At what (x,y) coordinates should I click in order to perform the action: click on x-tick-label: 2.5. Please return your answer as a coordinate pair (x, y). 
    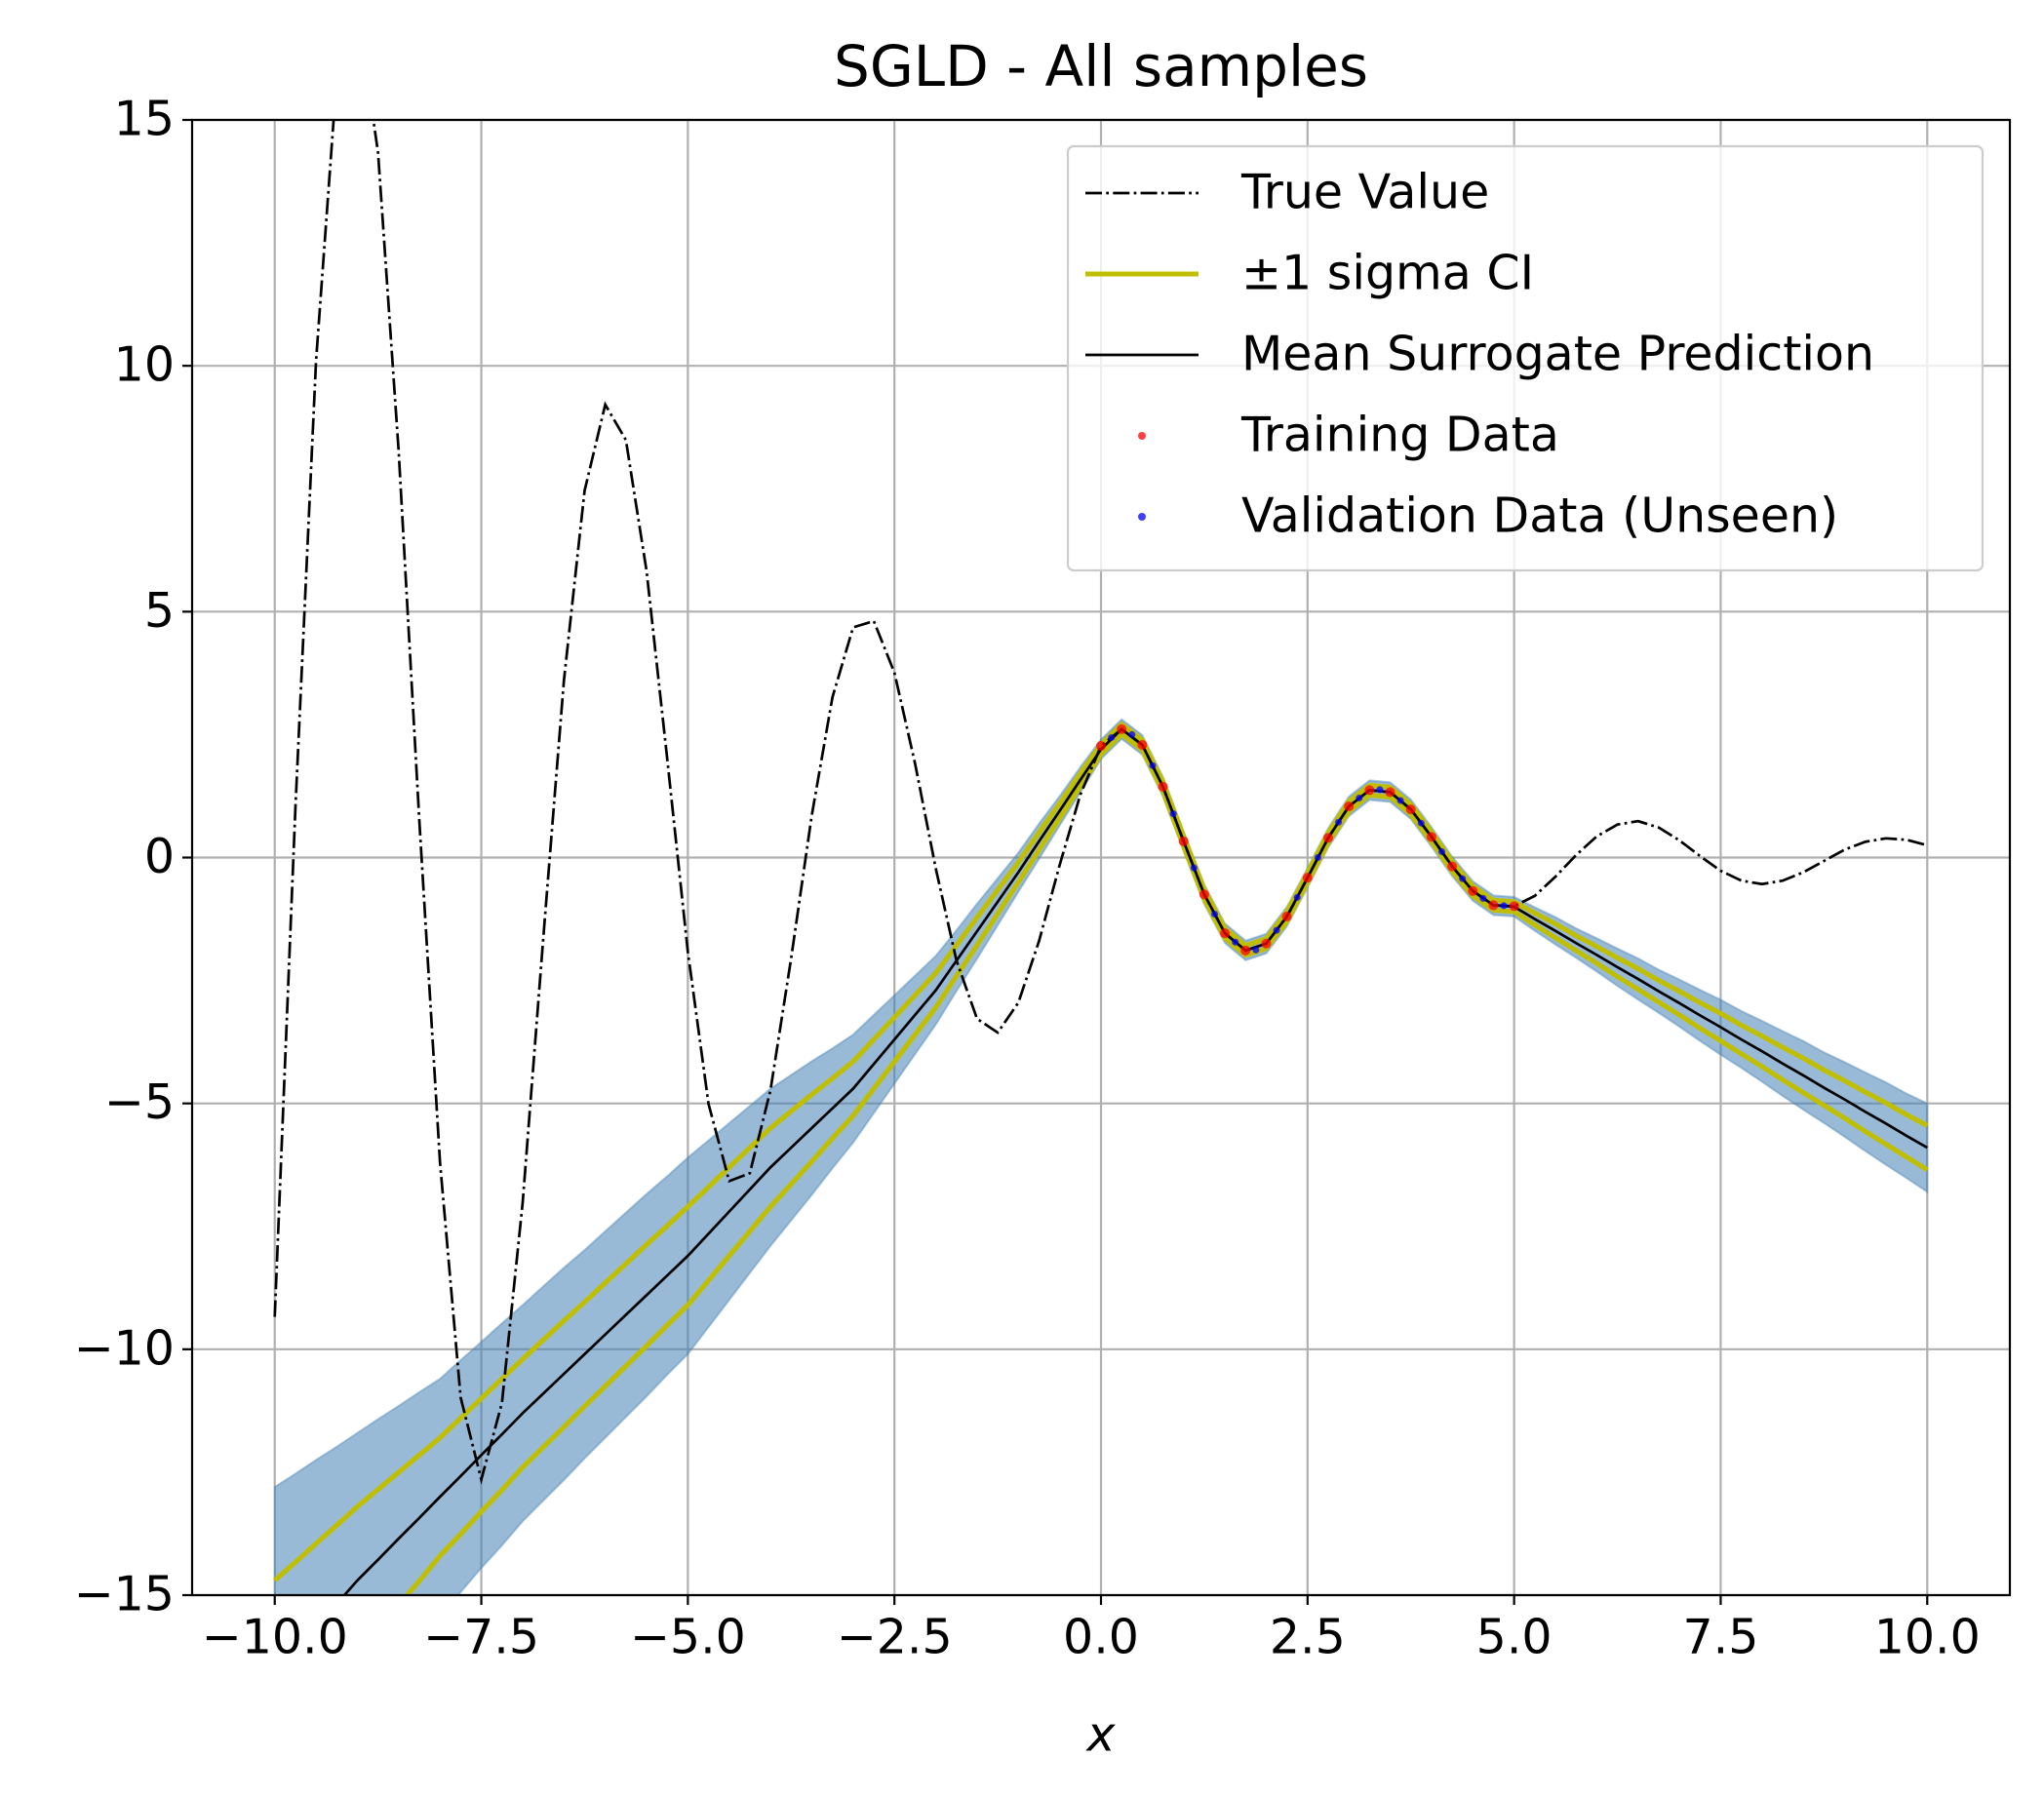
    Looking at the image, I should click on (1308, 1637).